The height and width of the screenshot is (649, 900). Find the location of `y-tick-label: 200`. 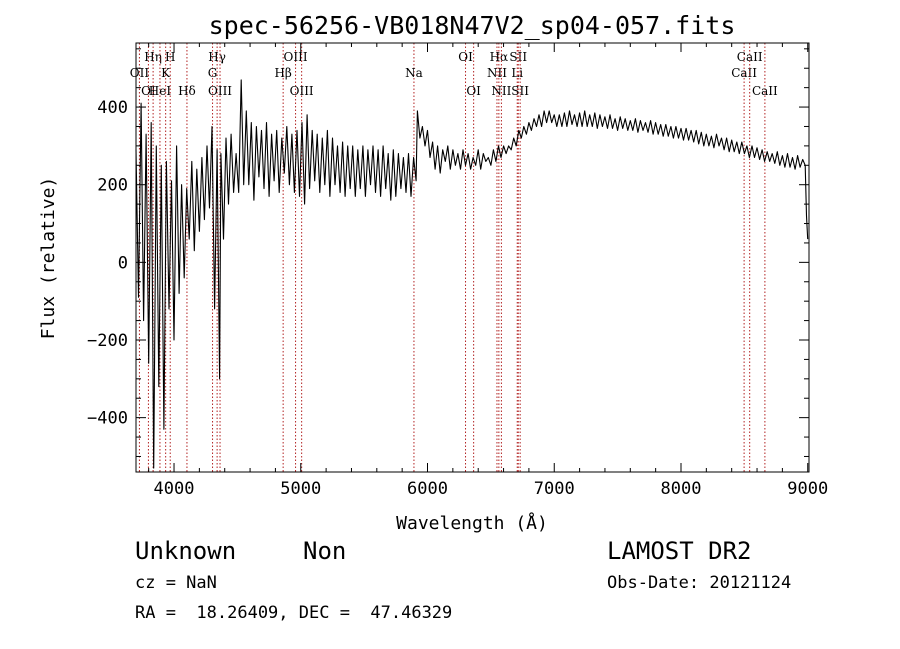

y-tick-label: 200 is located at coordinates (112, 186).